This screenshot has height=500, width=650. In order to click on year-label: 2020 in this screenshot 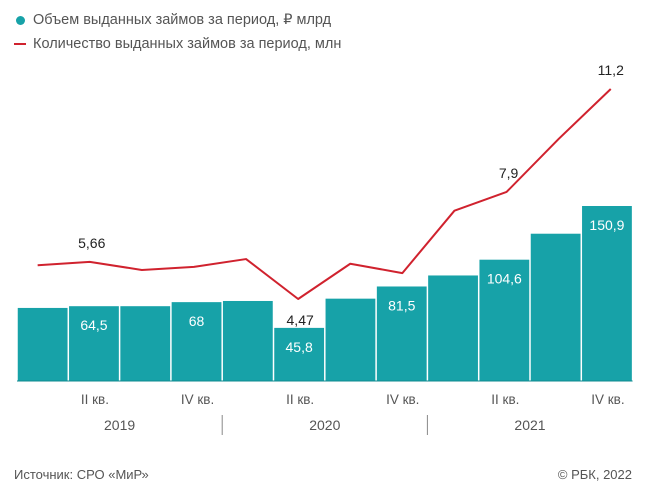, I will do `click(324, 425)`.